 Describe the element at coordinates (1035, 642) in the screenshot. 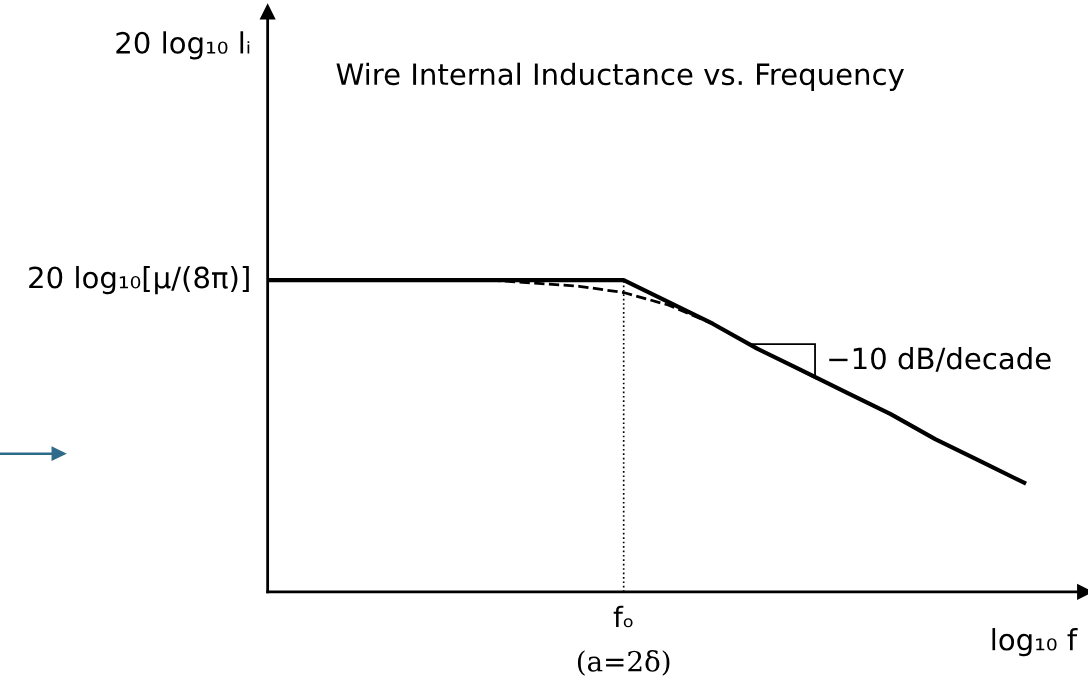

I see `x-axis-title: log₁₀ f` at that location.